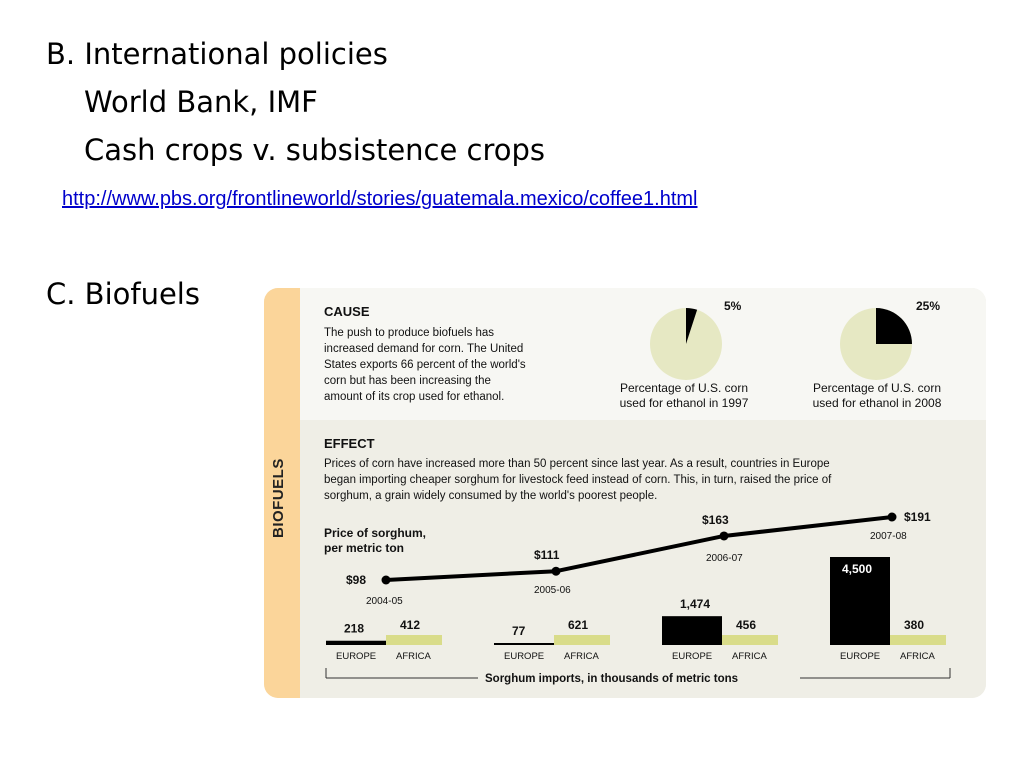 The height and width of the screenshot is (768, 1024). I want to click on world-bank-imf-bullet: World Bank, IMF, so click(201, 102).